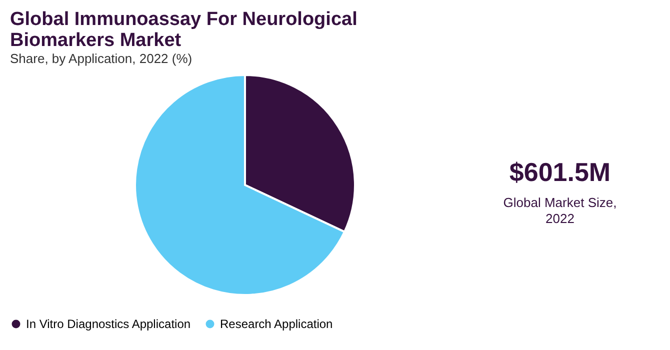 Image resolution: width=670 pixels, height=350 pixels. Describe the element at coordinates (276, 324) in the screenshot. I see `legend-label: Research Application` at that location.